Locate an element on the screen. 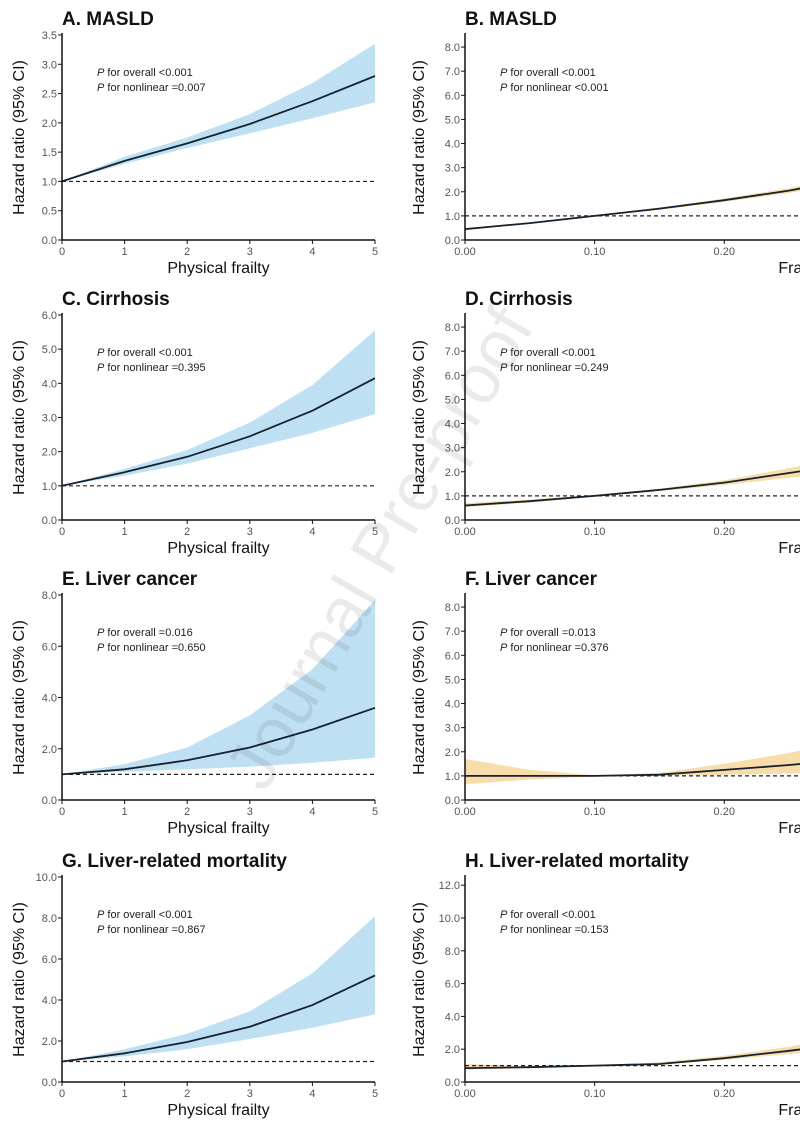 This screenshot has height=1130, width=800. p-overall-annotation: P for overall <0.001 is located at coordinates (548, 353).